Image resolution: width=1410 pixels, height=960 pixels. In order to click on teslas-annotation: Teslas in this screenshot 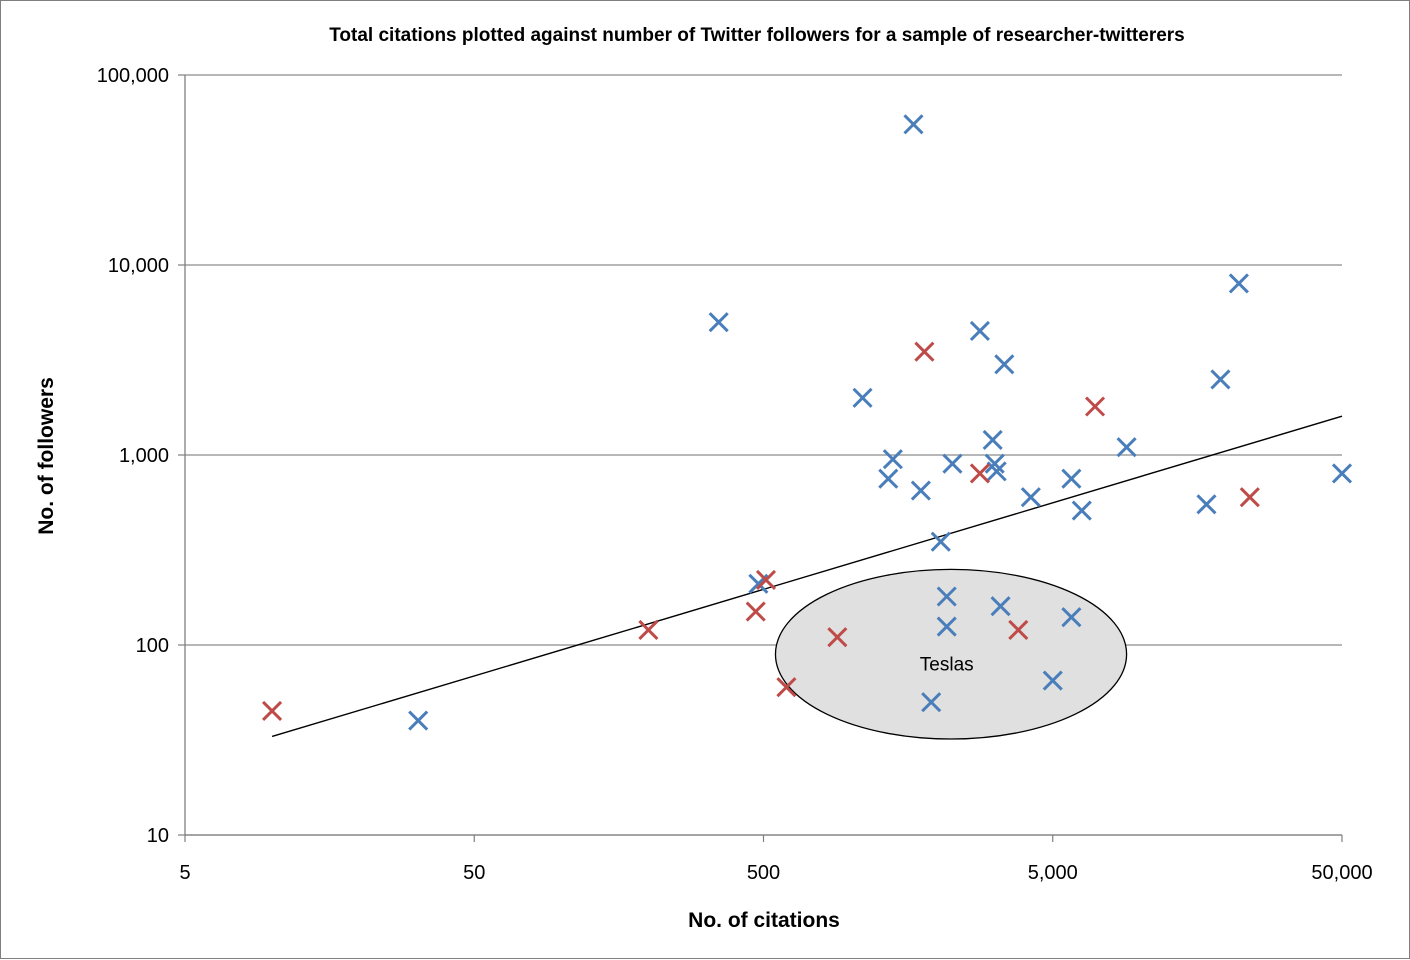, I will do `click(951, 654)`.